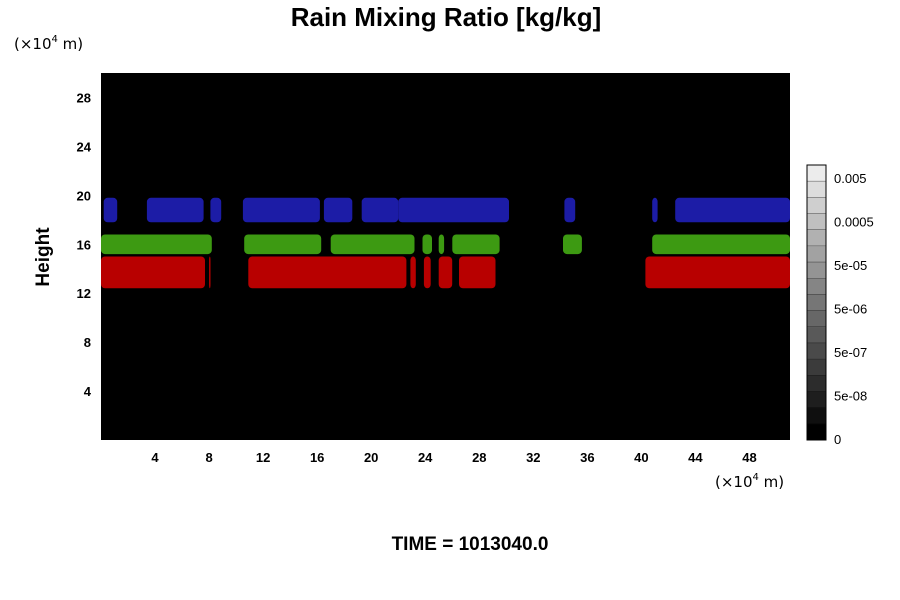 This screenshot has height=600, width=900. What do you see at coordinates (470, 544) in the screenshot?
I see `time-label: TIME = 1013040.0` at bounding box center [470, 544].